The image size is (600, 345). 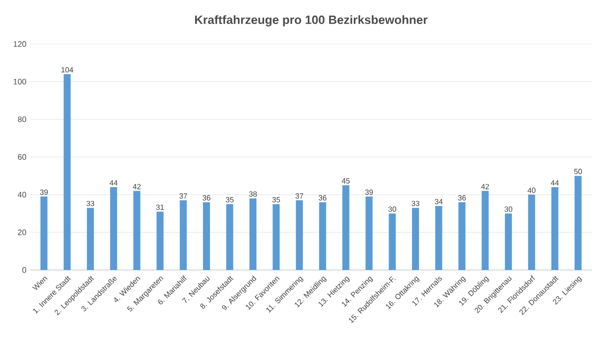 What do you see at coordinates (22, 232) in the screenshot?
I see `y-tick-label: 20` at bounding box center [22, 232].